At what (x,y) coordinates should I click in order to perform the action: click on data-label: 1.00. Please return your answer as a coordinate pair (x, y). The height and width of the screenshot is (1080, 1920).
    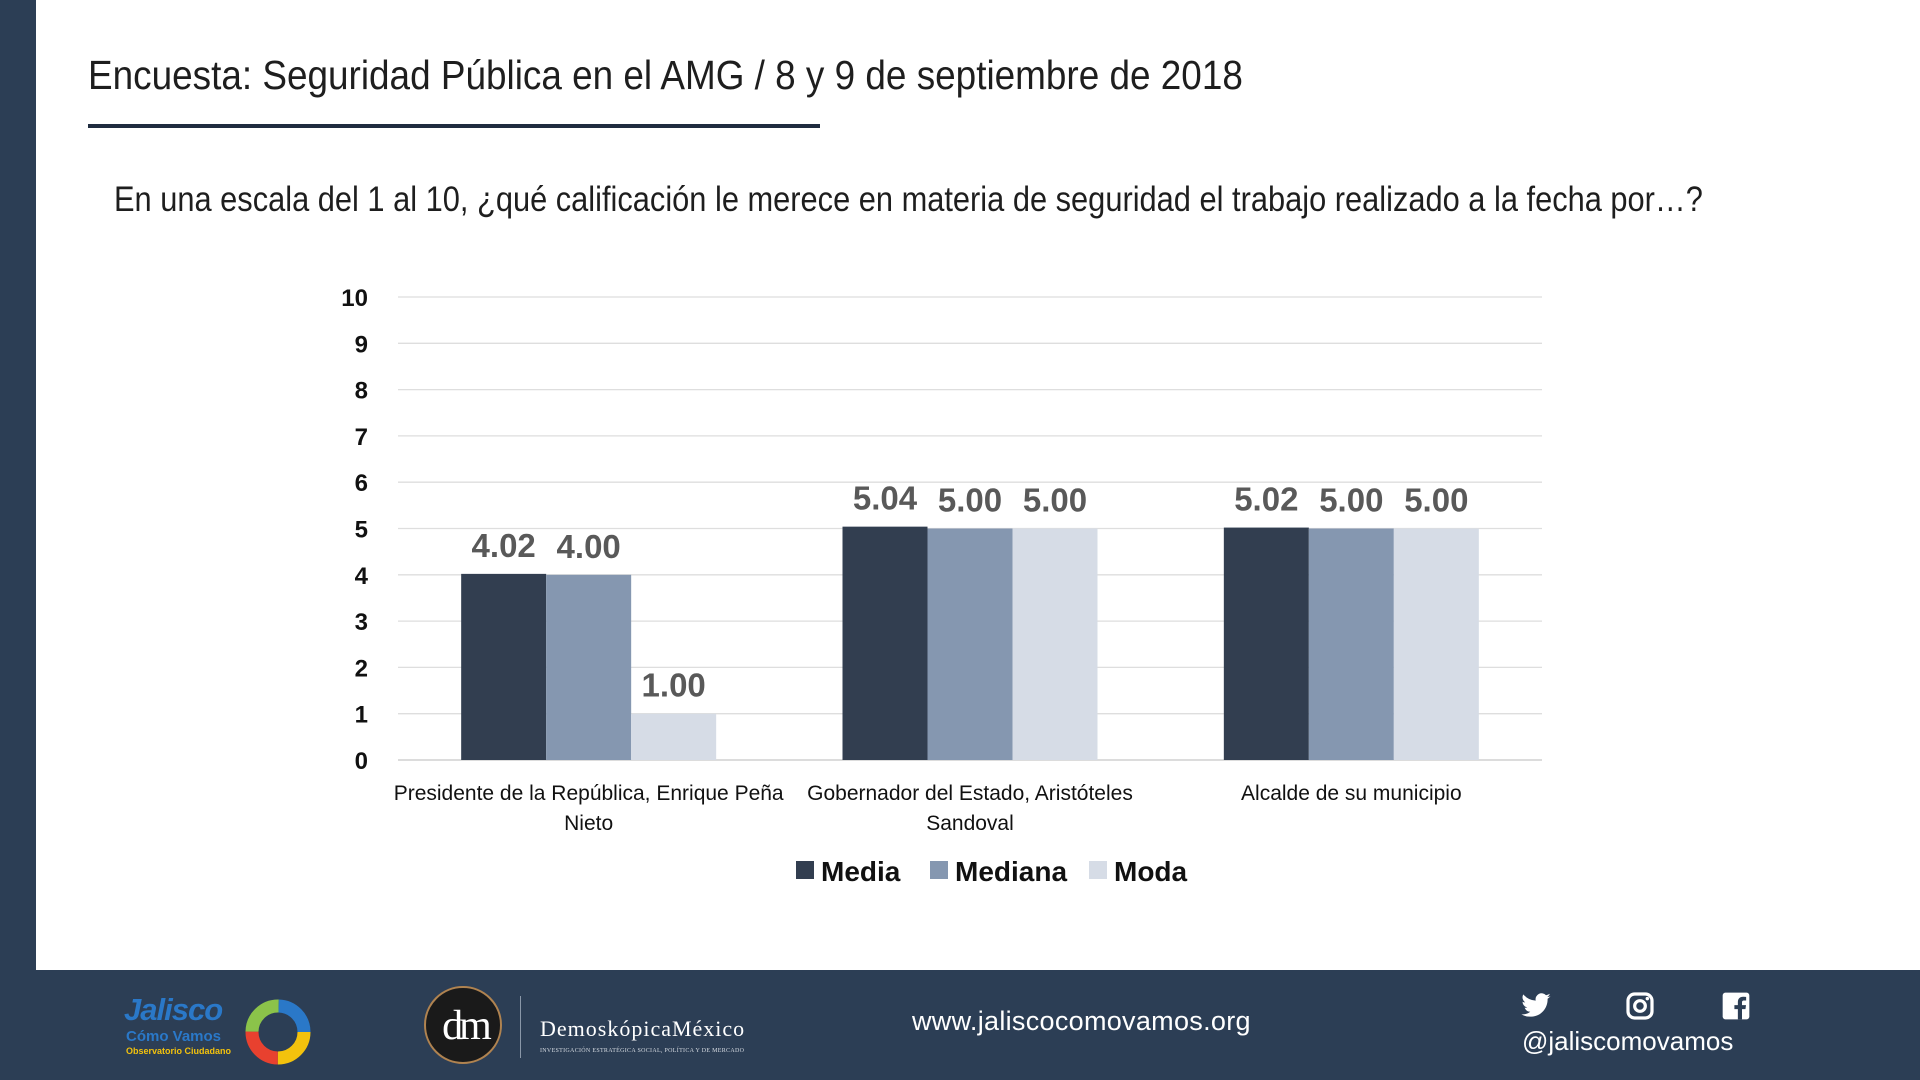
    Looking at the image, I should click on (674, 685).